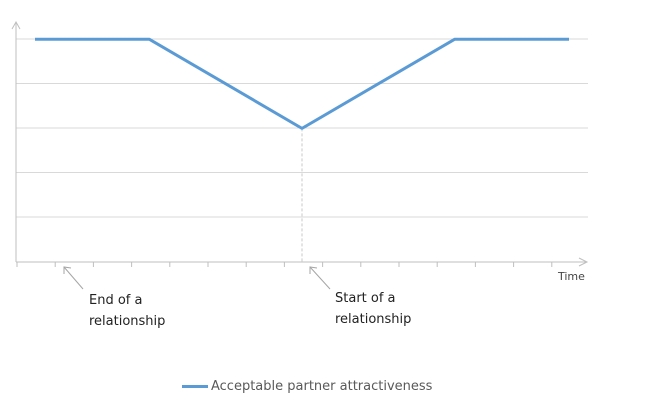 The image size is (652, 412). I want to click on x-axis-ticks, so click(284, 264).